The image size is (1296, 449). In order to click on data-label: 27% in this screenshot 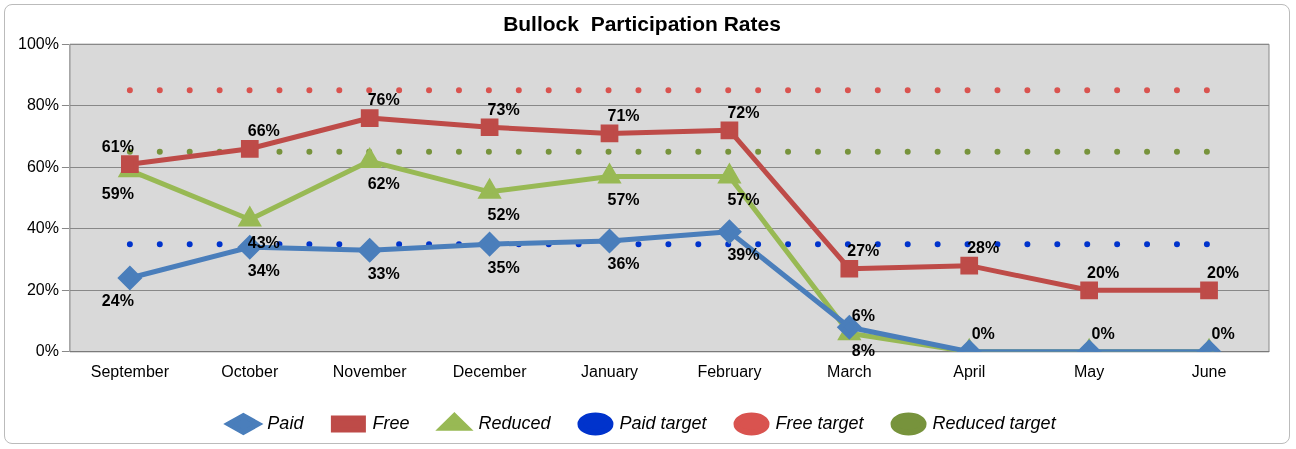, I will do `click(863, 251)`.